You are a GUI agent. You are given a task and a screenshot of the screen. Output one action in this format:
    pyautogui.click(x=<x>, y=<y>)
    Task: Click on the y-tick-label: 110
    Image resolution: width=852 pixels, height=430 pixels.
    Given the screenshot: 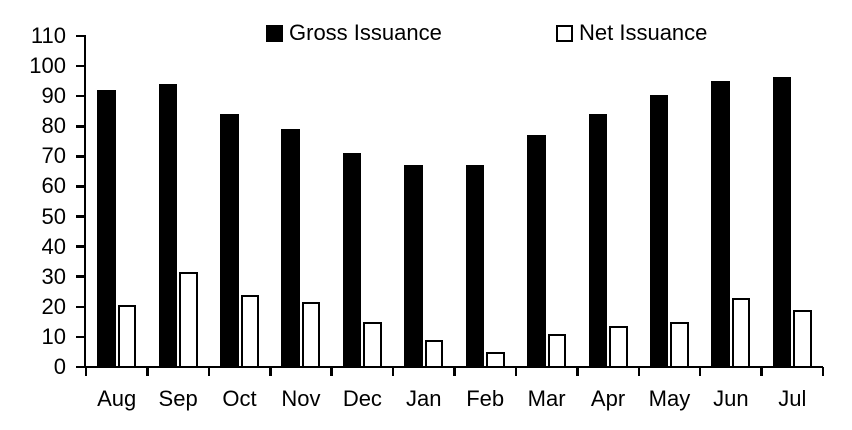 What is the action you would take?
    pyautogui.click(x=48, y=35)
    